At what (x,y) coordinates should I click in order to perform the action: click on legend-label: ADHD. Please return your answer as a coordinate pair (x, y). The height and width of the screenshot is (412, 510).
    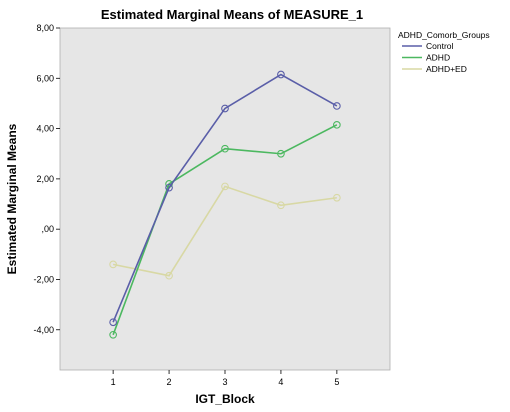
    Looking at the image, I should click on (438, 58).